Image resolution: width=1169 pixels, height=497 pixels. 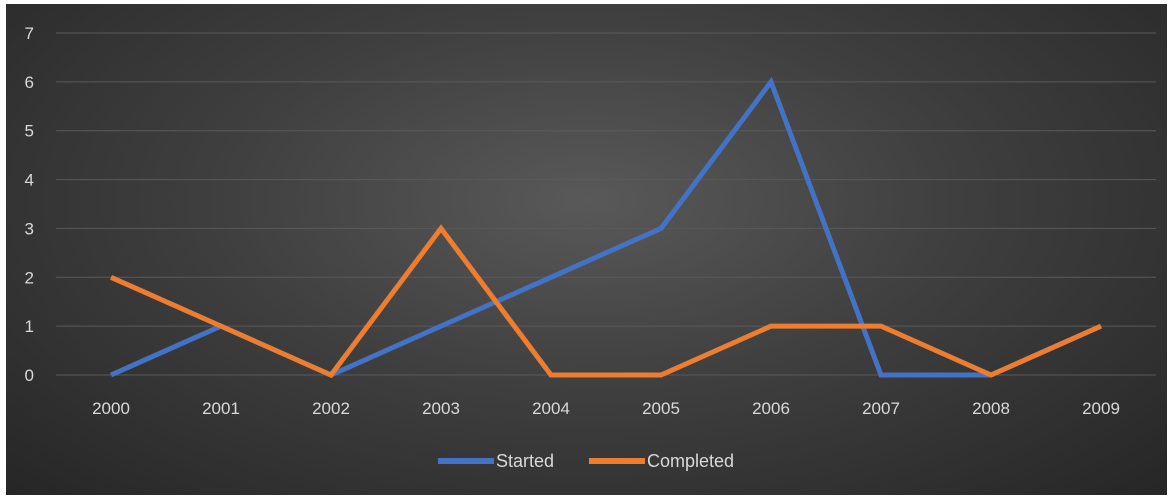 What do you see at coordinates (29, 277) in the screenshot?
I see `y-tick-label: 2` at bounding box center [29, 277].